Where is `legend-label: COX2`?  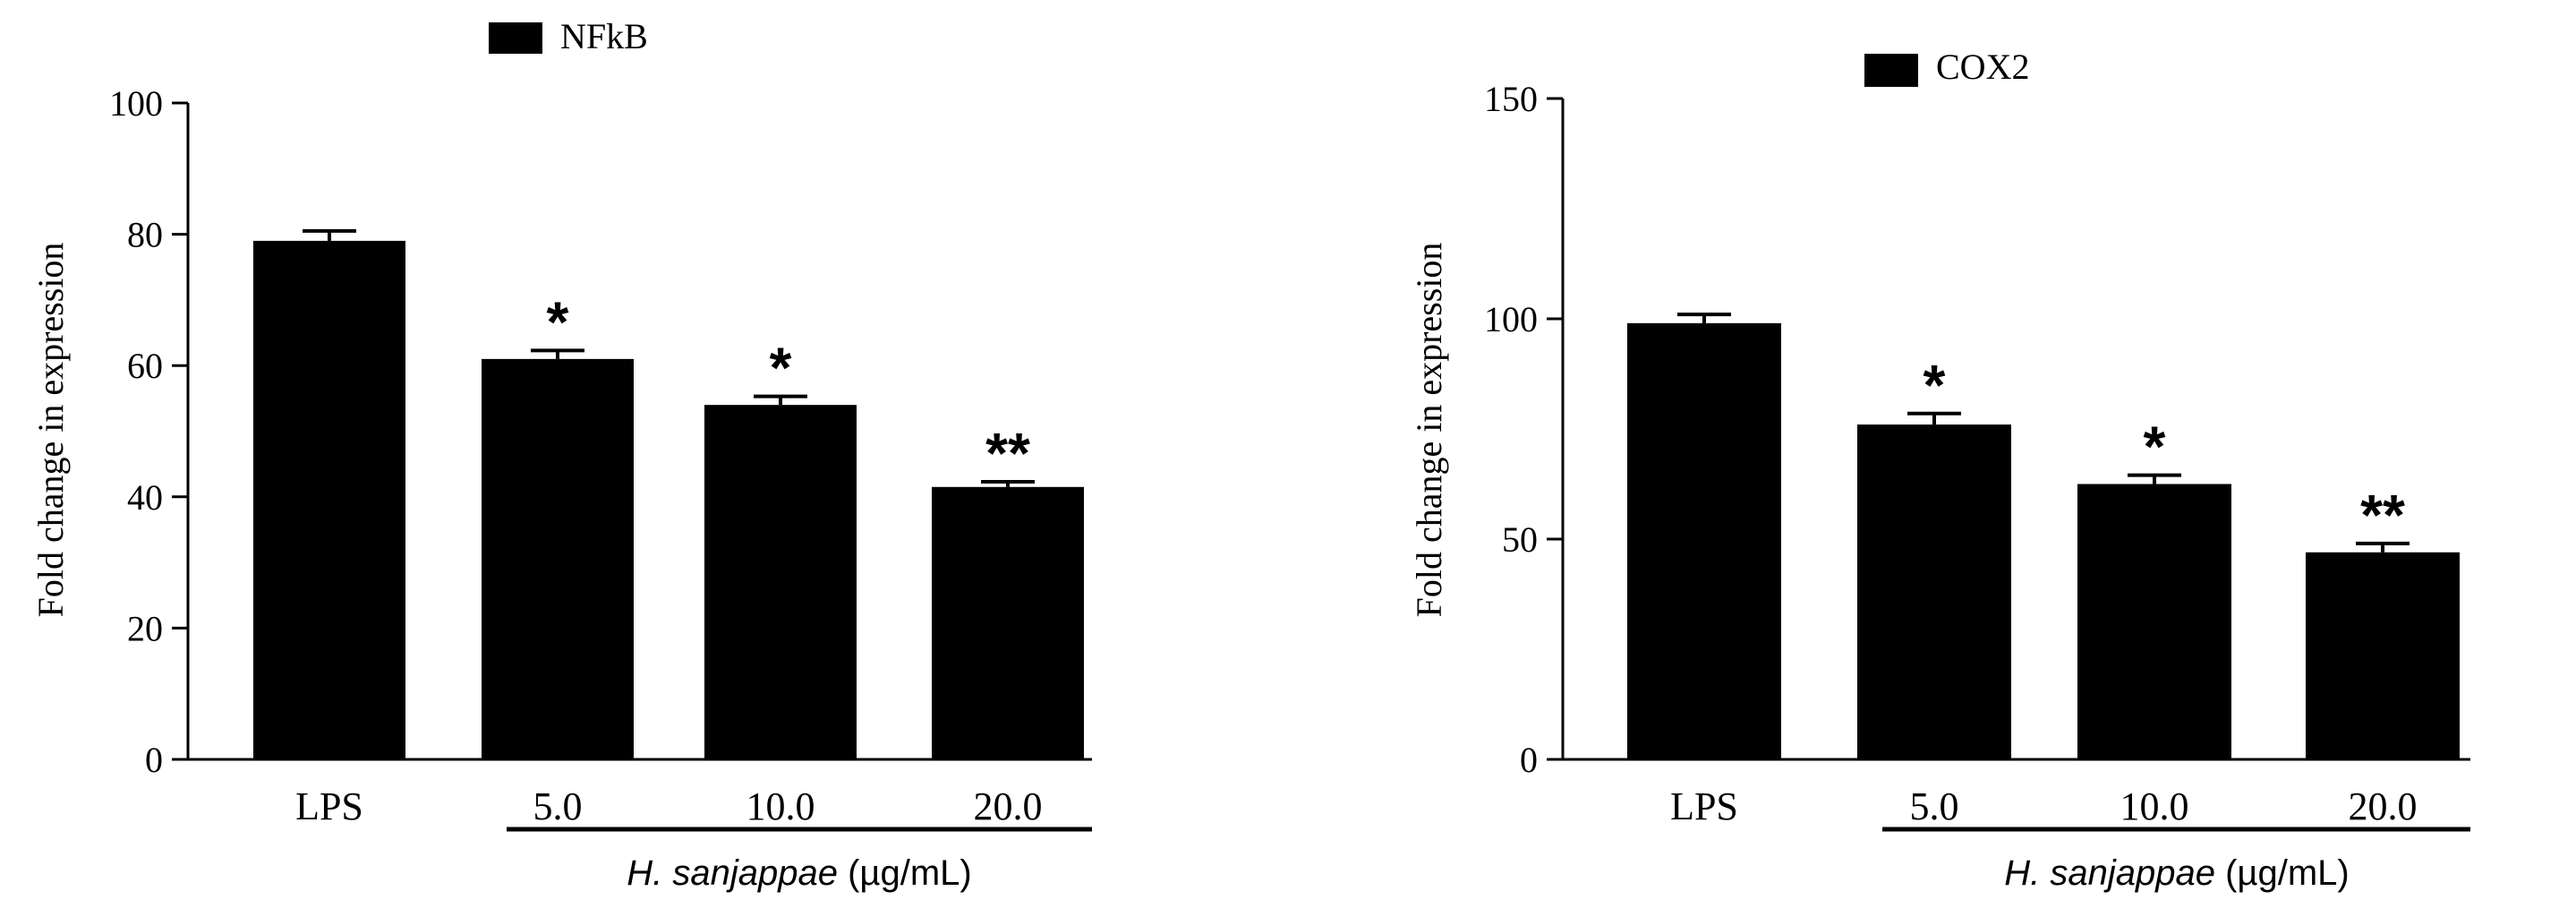
legend-label: COX2 is located at coordinates (1982, 67).